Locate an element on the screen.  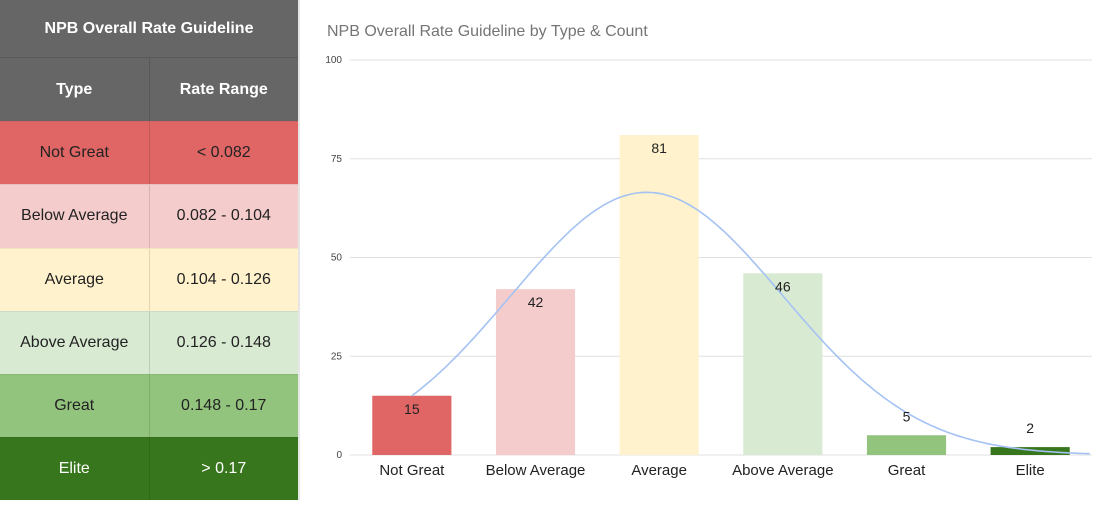
y-tick-label: 75 is located at coordinates (337, 159).